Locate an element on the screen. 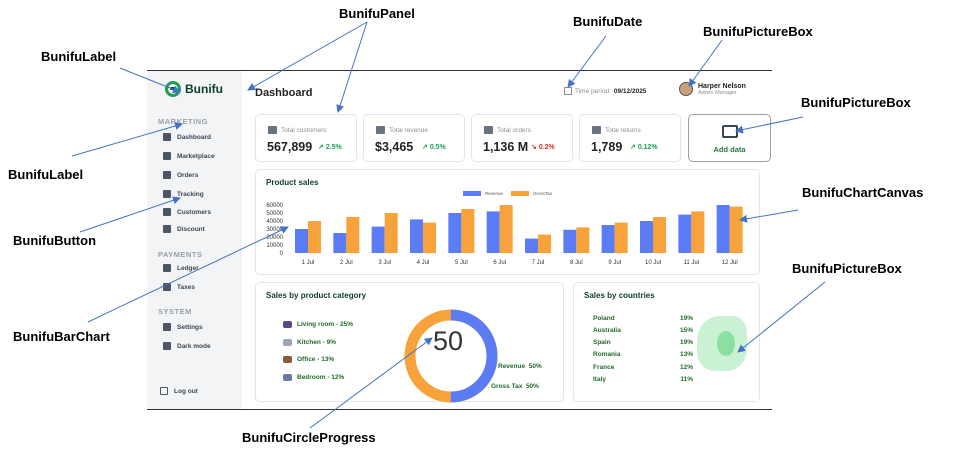 This screenshot has height=465, width=967. add-data-button: Add data is located at coordinates (729, 138).